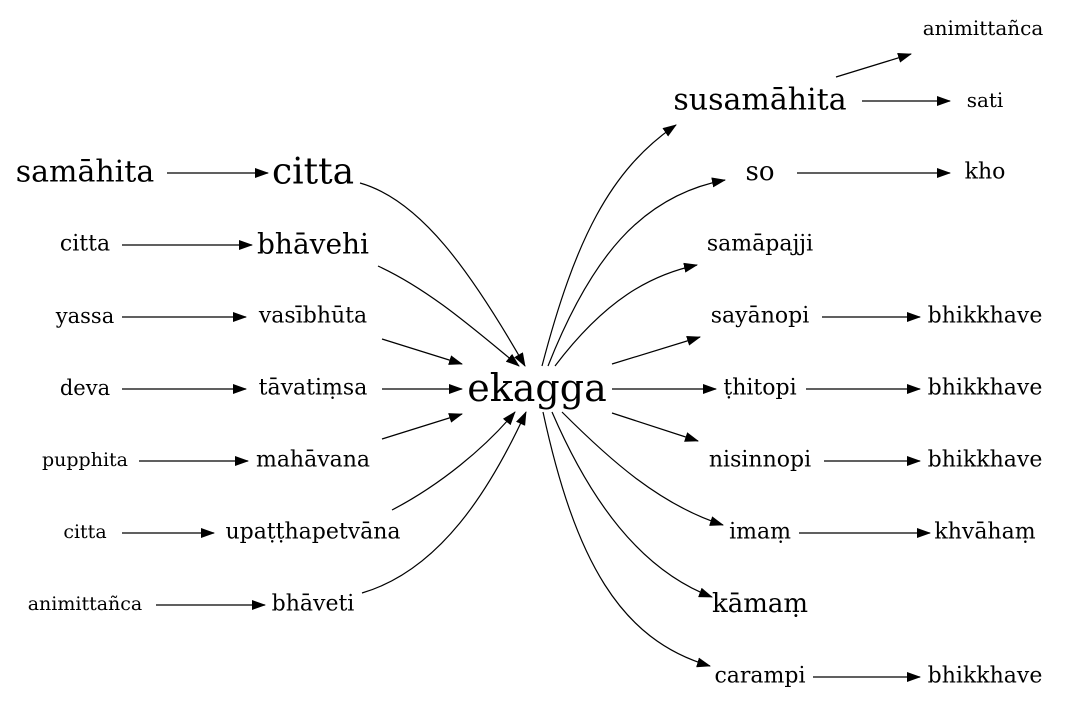 The width and height of the screenshot is (1067, 707). I want to click on node-ekagga: ekagga, so click(536, 388).